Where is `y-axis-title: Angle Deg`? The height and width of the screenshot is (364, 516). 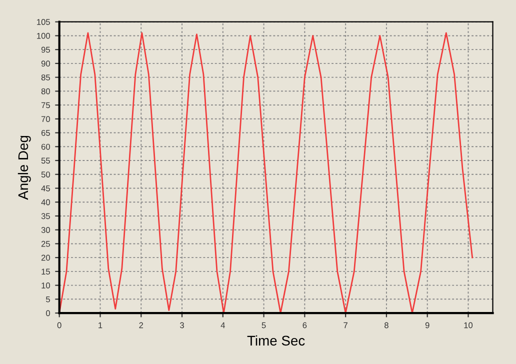 y-axis-title: Angle Deg is located at coordinates (24, 168).